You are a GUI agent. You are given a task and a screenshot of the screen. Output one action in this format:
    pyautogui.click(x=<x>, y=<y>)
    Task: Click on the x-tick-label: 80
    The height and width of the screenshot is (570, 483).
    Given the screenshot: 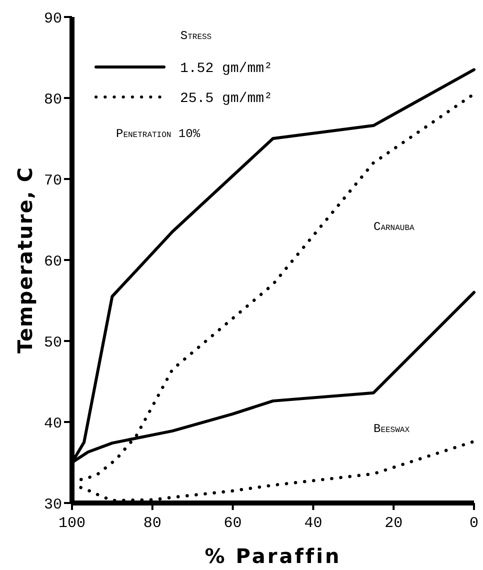 What is the action you would take?
    pyautogui.click(x=152, y=523)
    